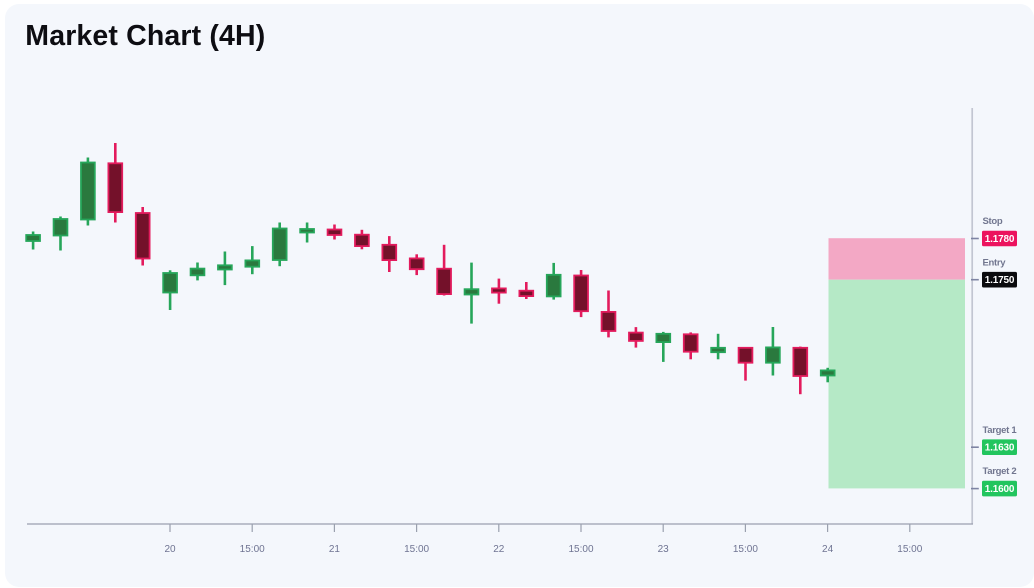  Describe the element at coordinates (1000, 280) in the screenshot. I see `svg-text: 1.1750` at that location.